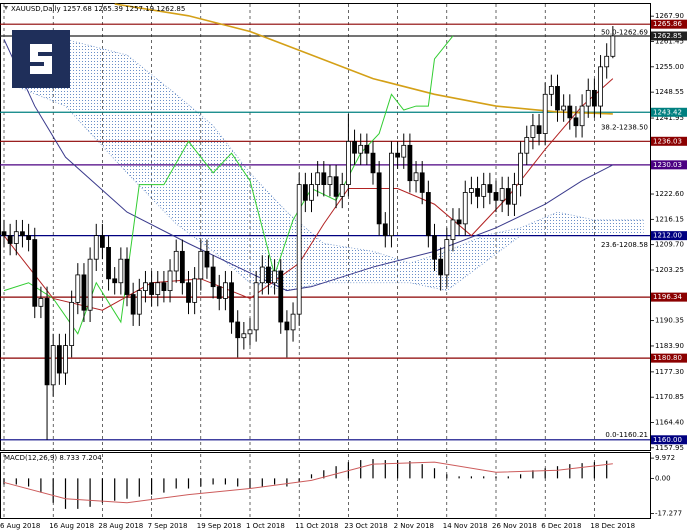 The width and height of the screenshot is (687, 531). Describe the element at coordinates (669, 41) in the screenshot. I see `y-tick-label: 1261.45` at that location.